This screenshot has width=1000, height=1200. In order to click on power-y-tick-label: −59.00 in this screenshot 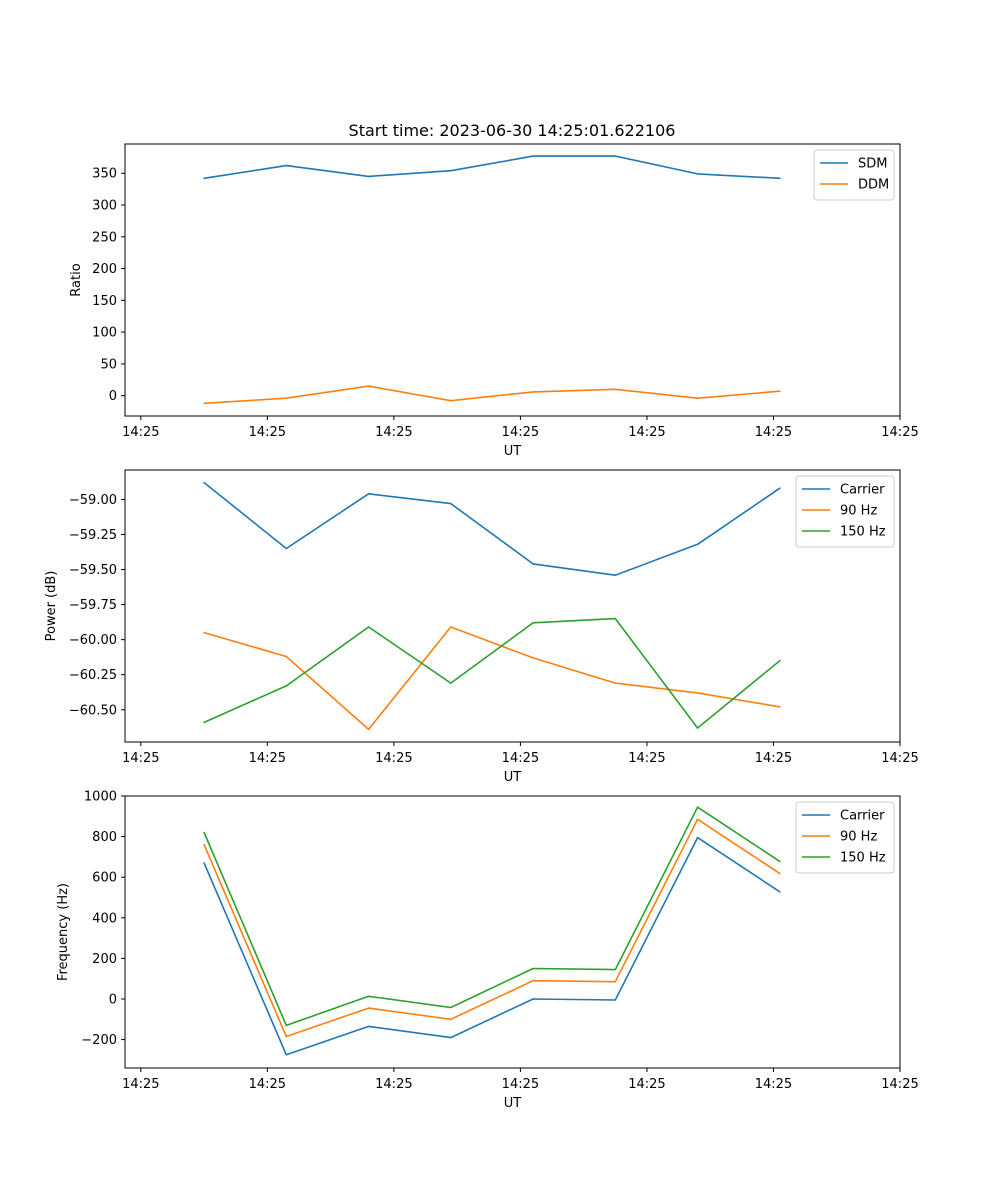, I will do `click(93, 500)`.